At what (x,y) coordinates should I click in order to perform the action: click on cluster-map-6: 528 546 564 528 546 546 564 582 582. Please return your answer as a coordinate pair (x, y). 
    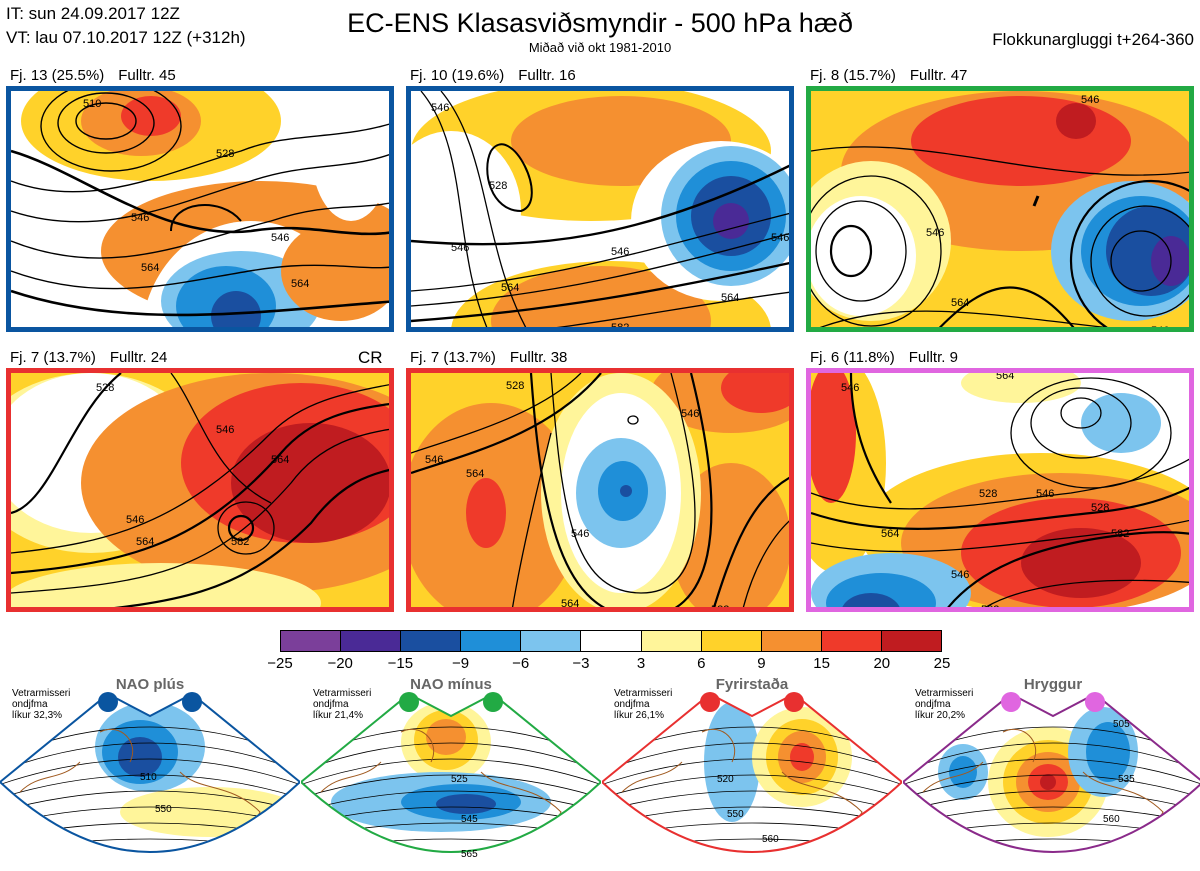
    Looking at the image, I should click on (1000, 490).